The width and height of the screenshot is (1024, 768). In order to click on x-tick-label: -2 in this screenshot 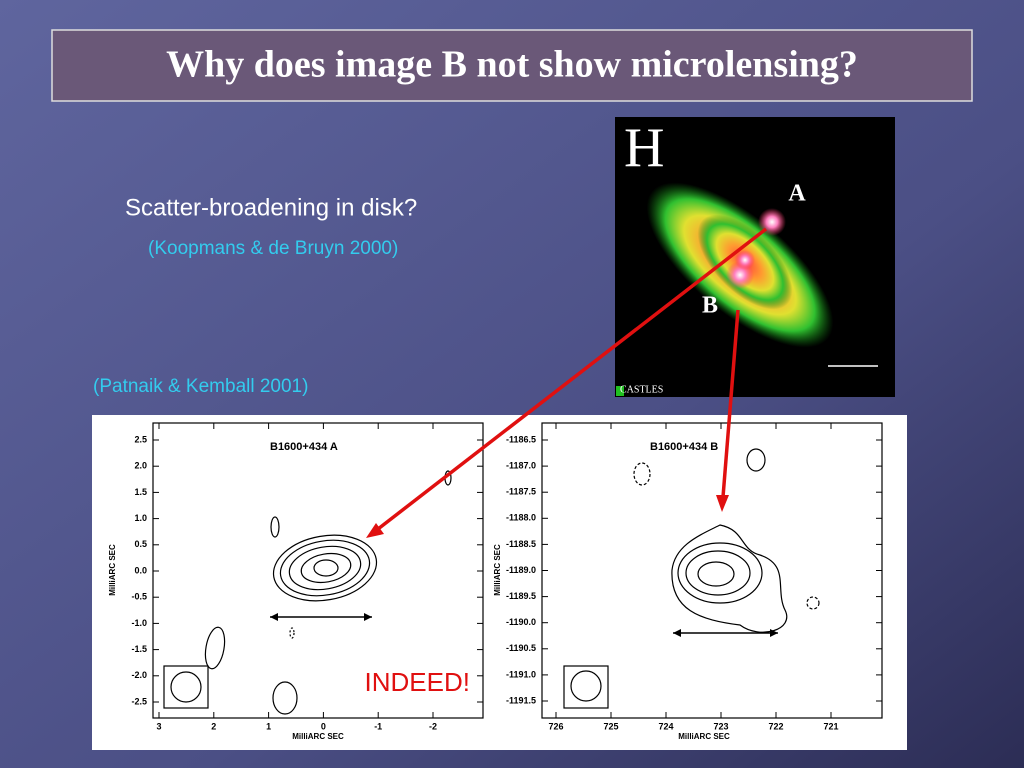, I will do `click(433, 726)`.